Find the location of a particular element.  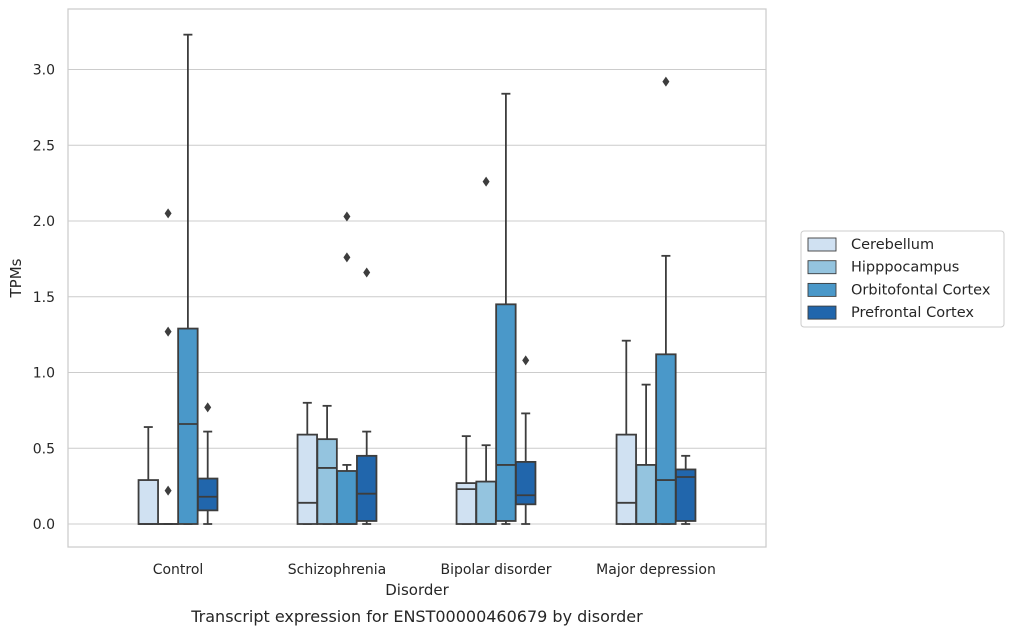

legend-label: Hipppocampus is located at coordinates (905, 268).